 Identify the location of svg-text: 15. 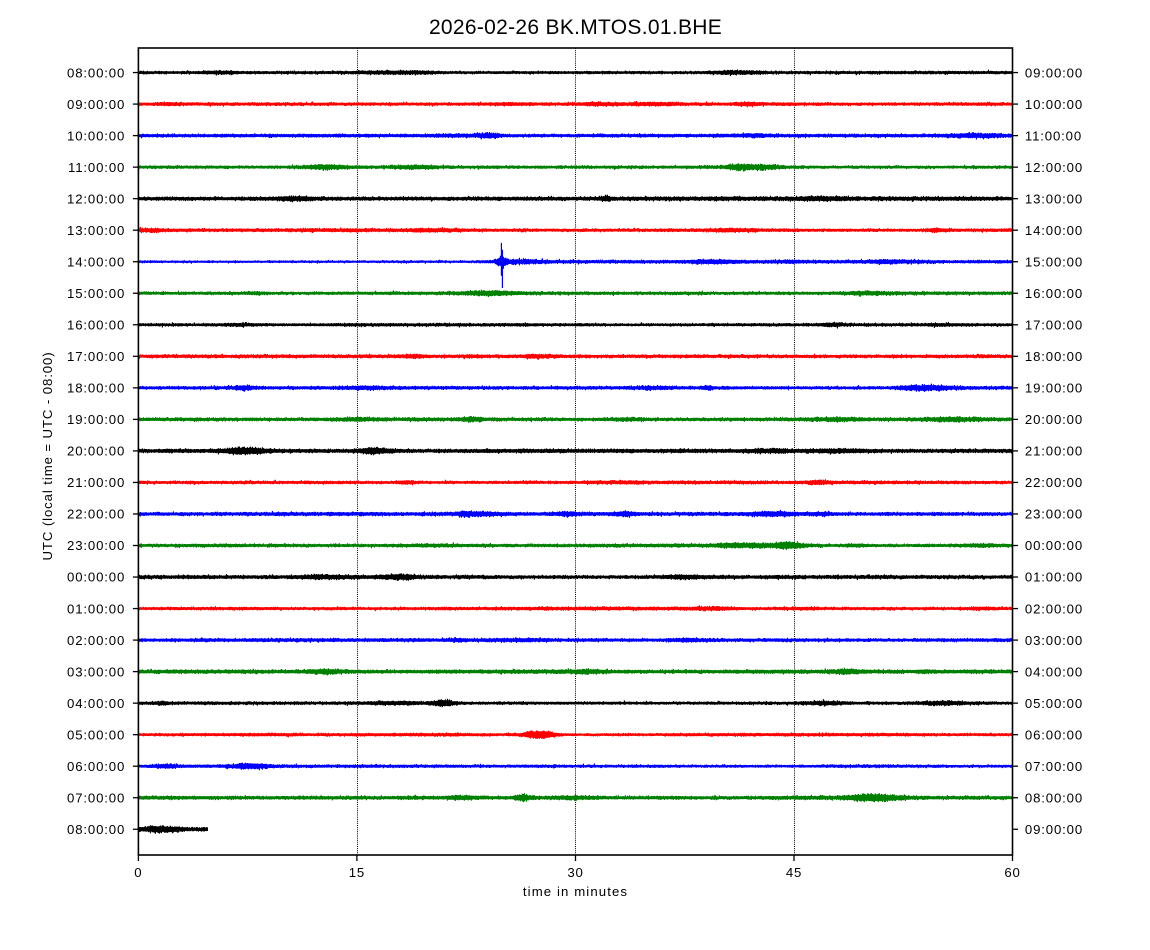
(357, 872).